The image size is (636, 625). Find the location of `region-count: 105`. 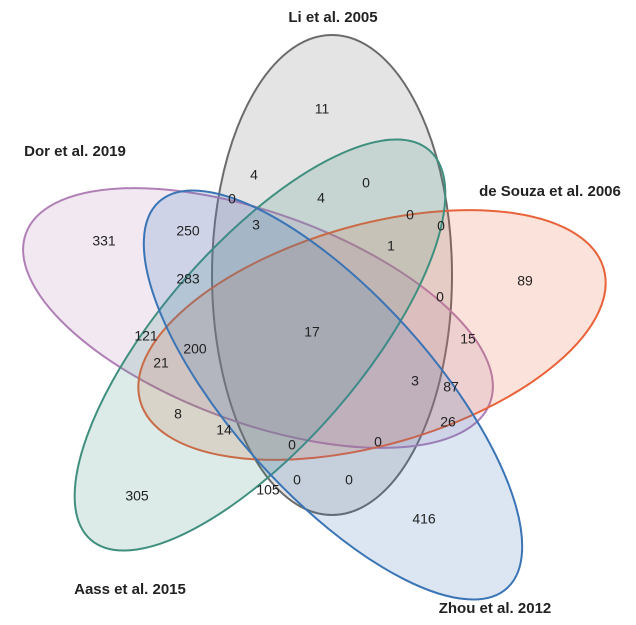

region-count: 105 is located at coordinates (268, 490).